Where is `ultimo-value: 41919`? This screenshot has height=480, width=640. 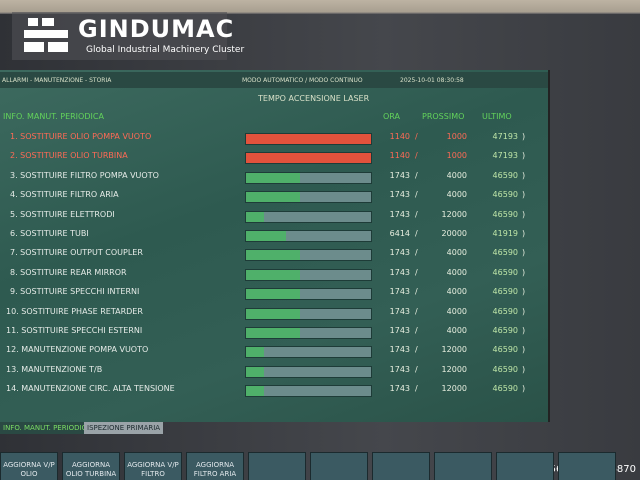 ultimo-value: 41919 is located at coordinates (505, 233).